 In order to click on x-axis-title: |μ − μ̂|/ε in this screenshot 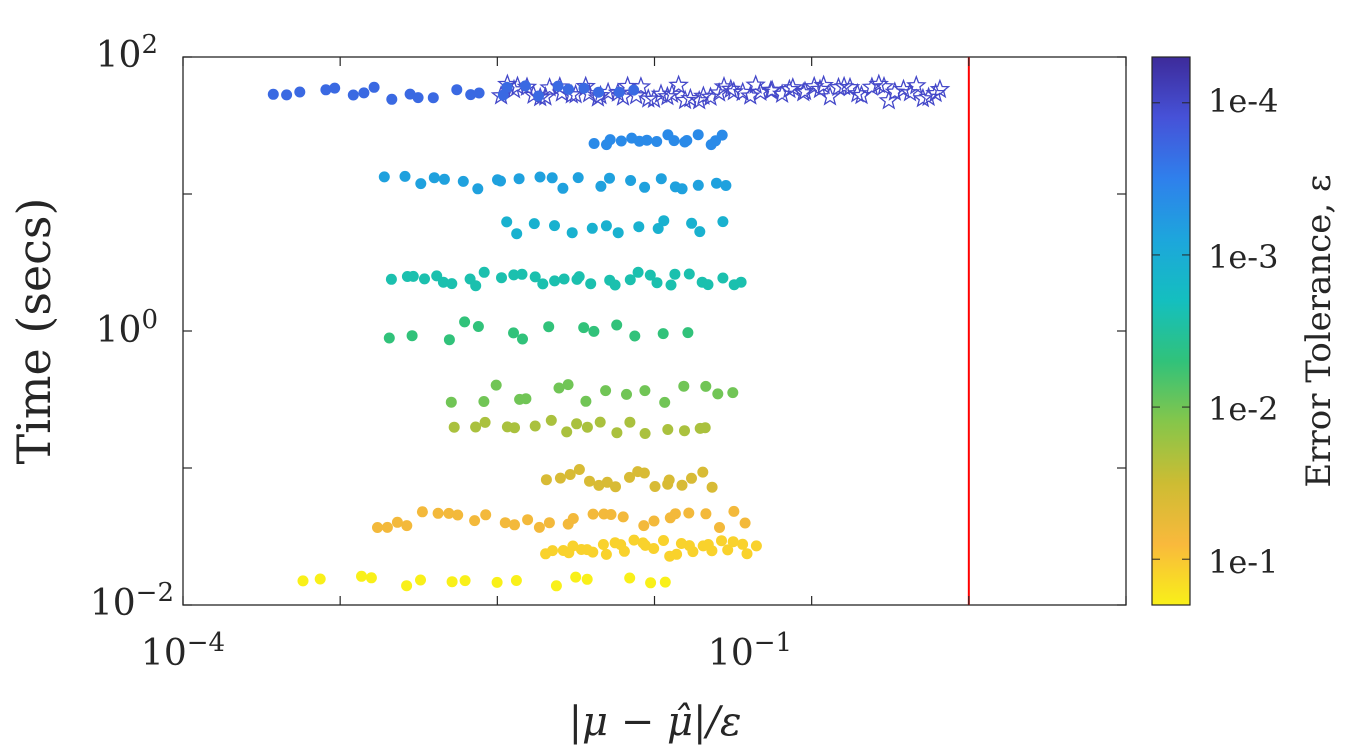, I will do `click(655, 722)`.